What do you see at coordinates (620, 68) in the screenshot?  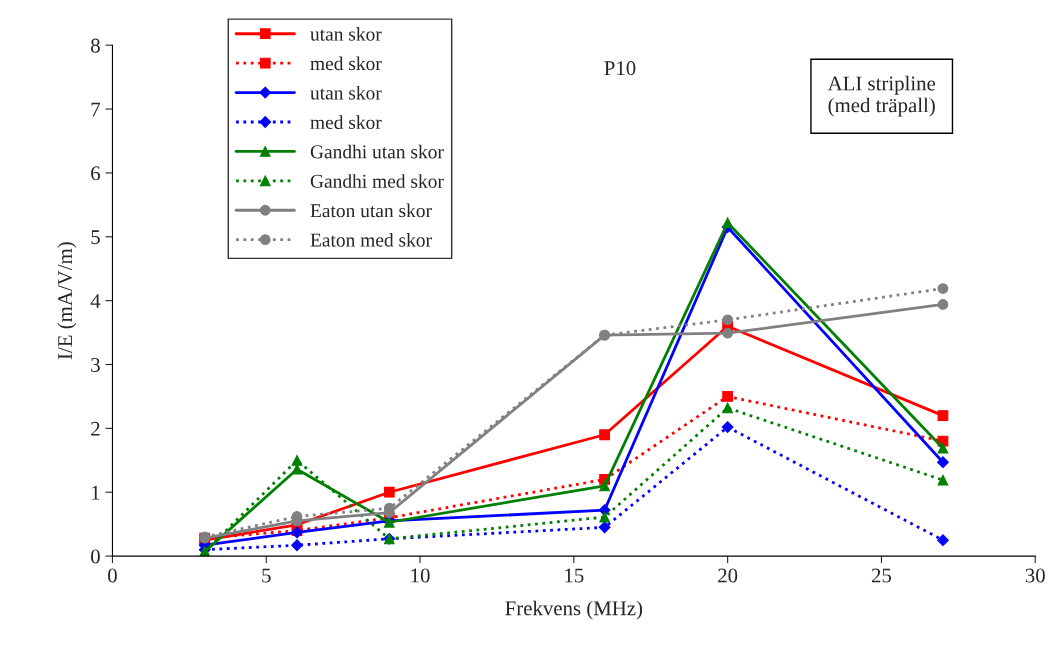 I see `annotation: P10` at bounding box center [620, 68].